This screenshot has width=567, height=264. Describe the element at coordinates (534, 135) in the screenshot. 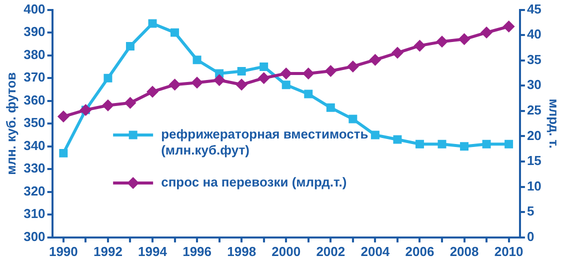

I see `y2-tick-label: 20` at that location.